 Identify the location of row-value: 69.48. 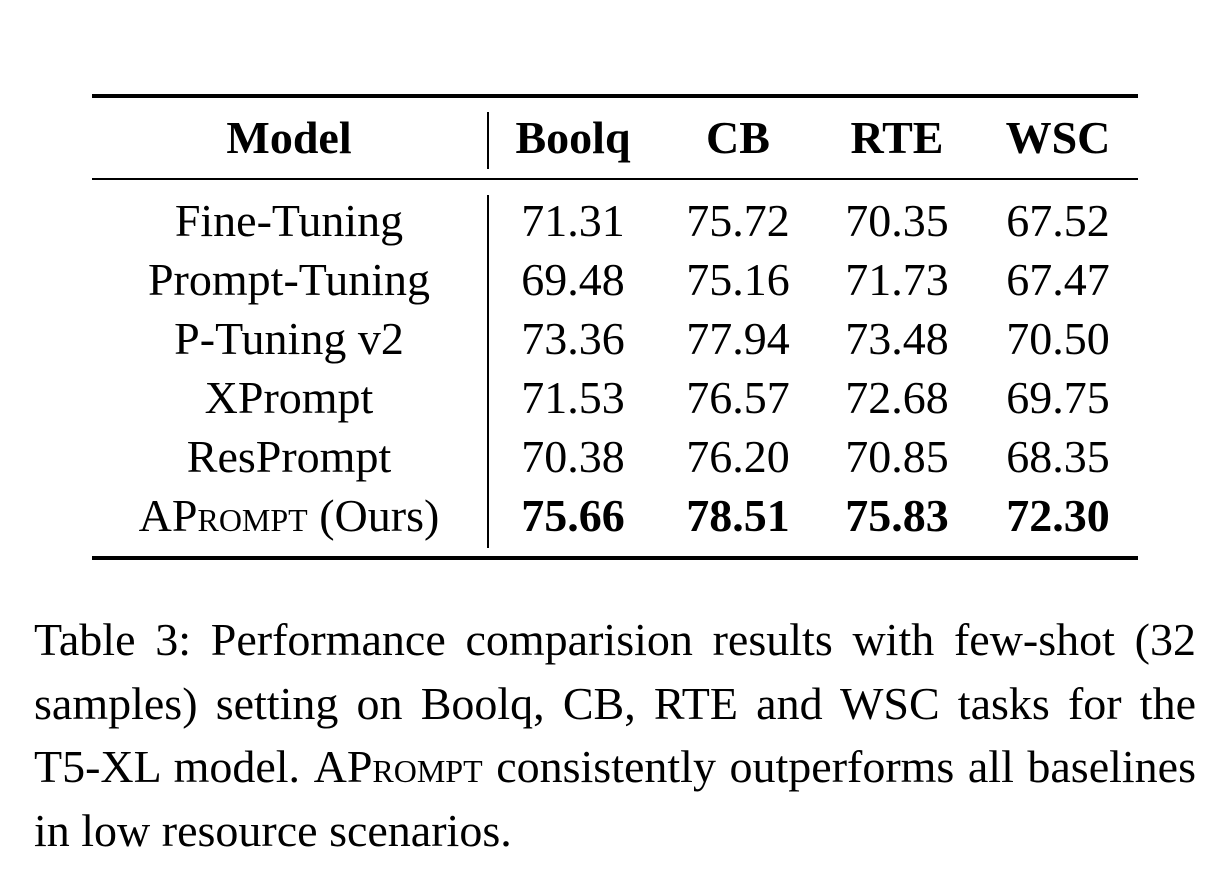
(573, 279).